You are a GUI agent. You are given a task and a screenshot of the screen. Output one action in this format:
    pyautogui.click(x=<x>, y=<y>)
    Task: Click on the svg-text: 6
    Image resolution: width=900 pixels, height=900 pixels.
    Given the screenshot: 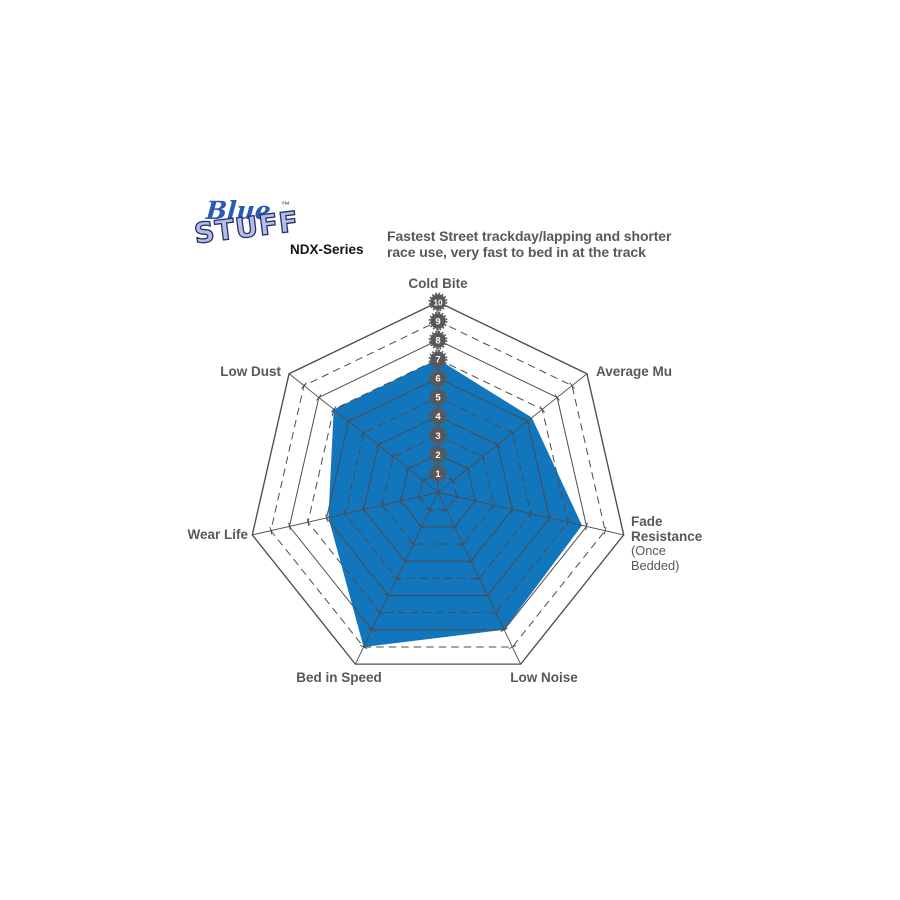 What is the action you would take?
    pyautogui.click(x=437, y=379)
    